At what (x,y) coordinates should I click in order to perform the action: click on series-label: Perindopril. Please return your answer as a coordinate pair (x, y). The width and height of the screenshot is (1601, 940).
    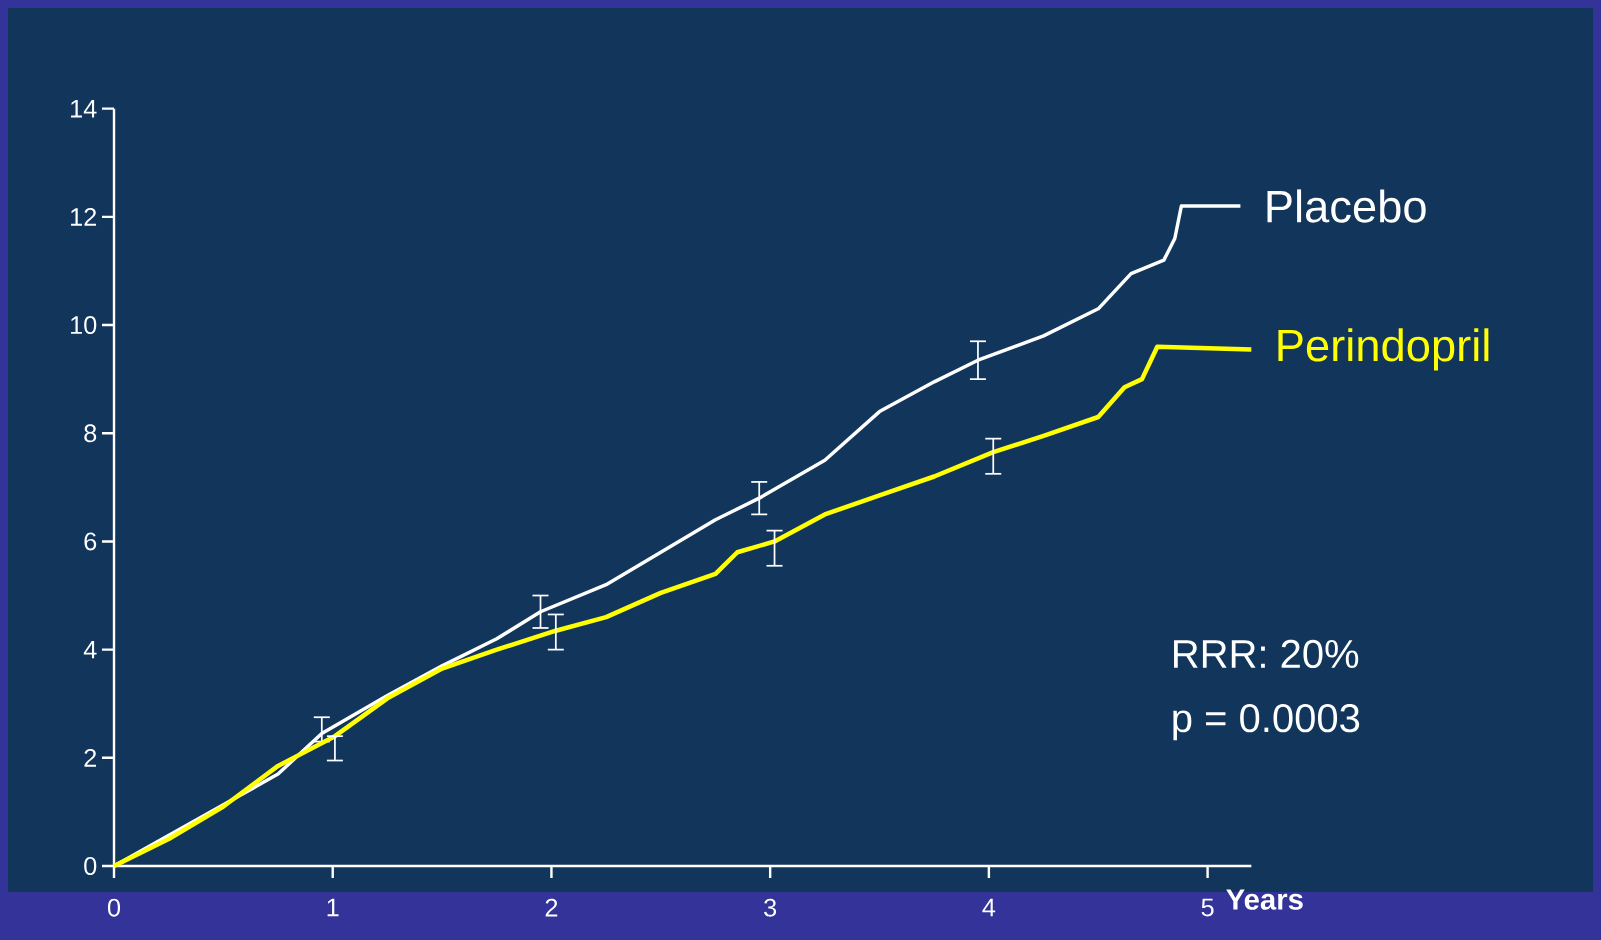
    Looking at the image, I should click on (1383, 349).